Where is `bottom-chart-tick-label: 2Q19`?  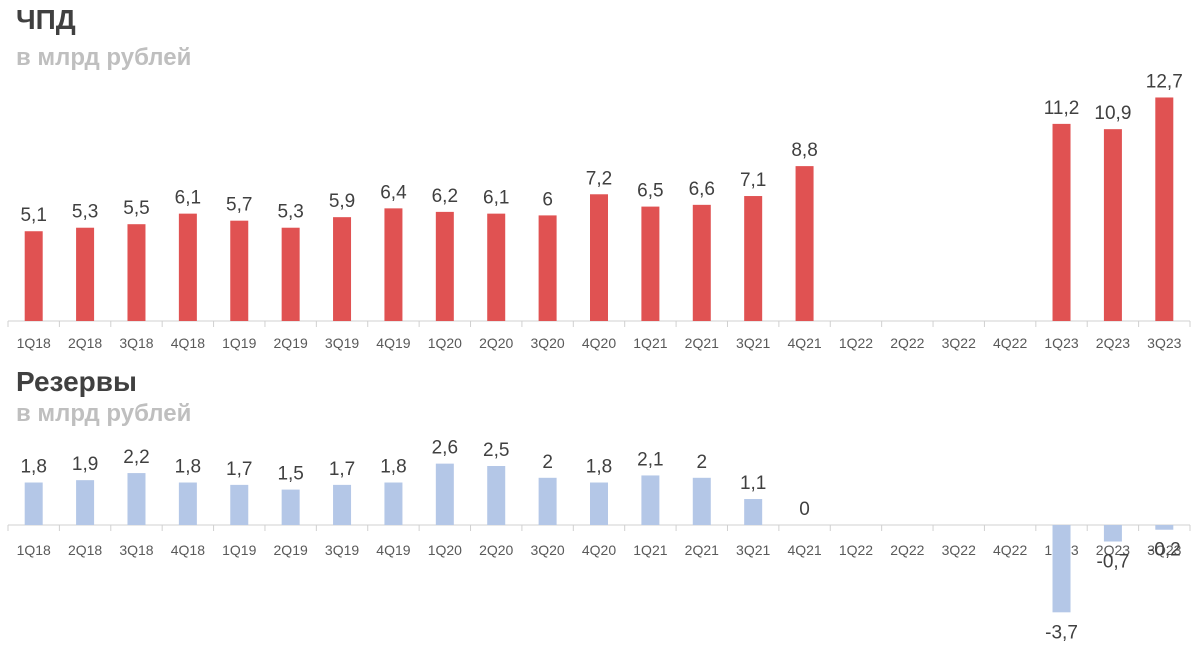
bottom-chart-tick-label: 2Q19 is located at coordinates (291, 550).